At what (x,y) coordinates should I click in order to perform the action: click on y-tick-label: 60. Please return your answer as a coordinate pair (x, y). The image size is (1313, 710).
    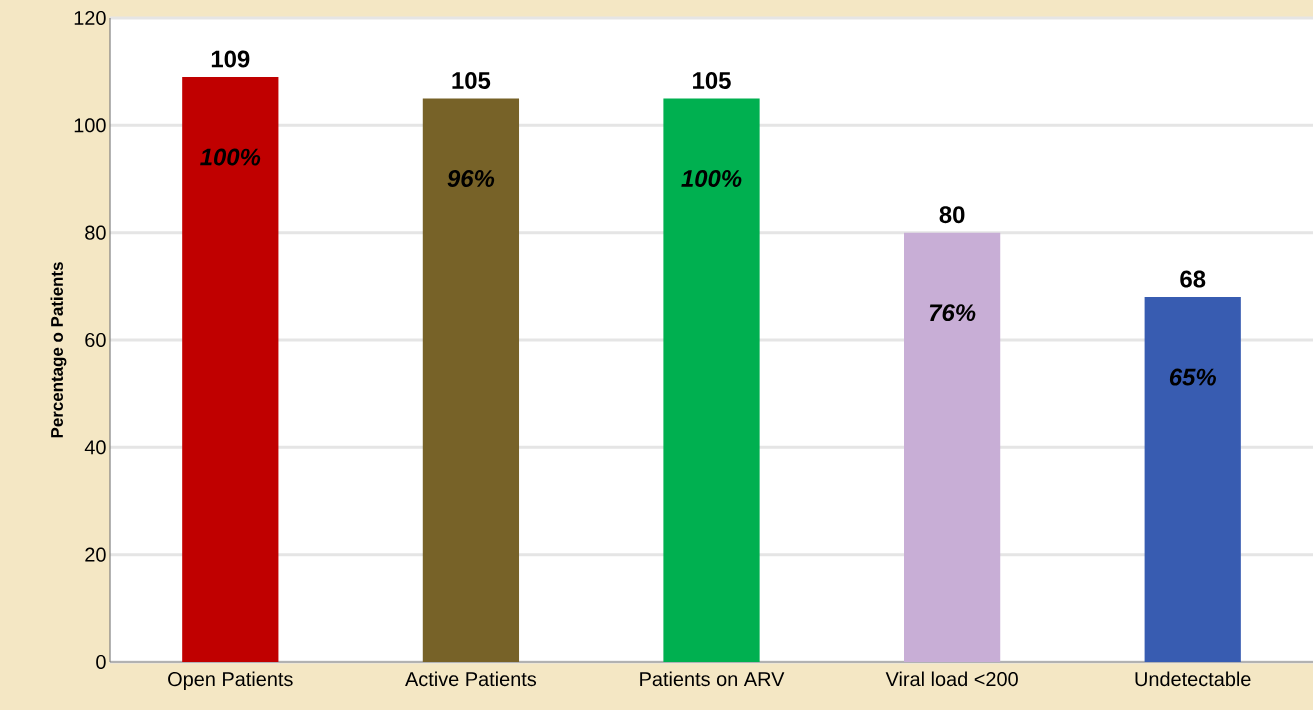
    Looking at the image, I should click on (95, 340).